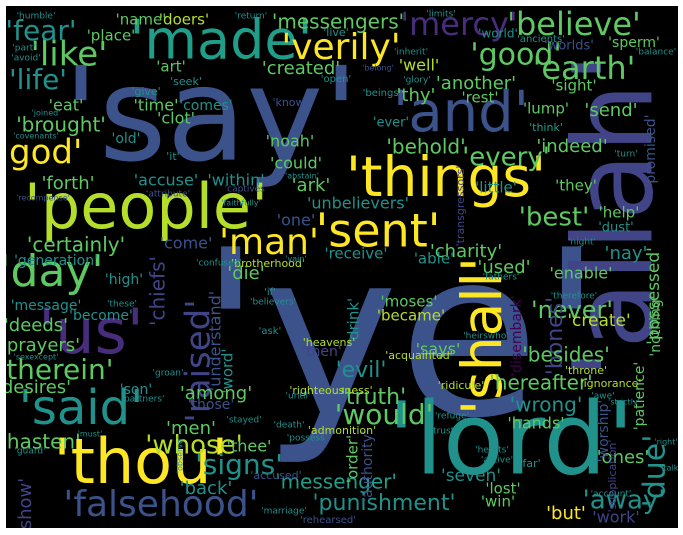 This screenshot has height=535, width=683. I want to click on cloud-word: 'if', so click(270, 292).